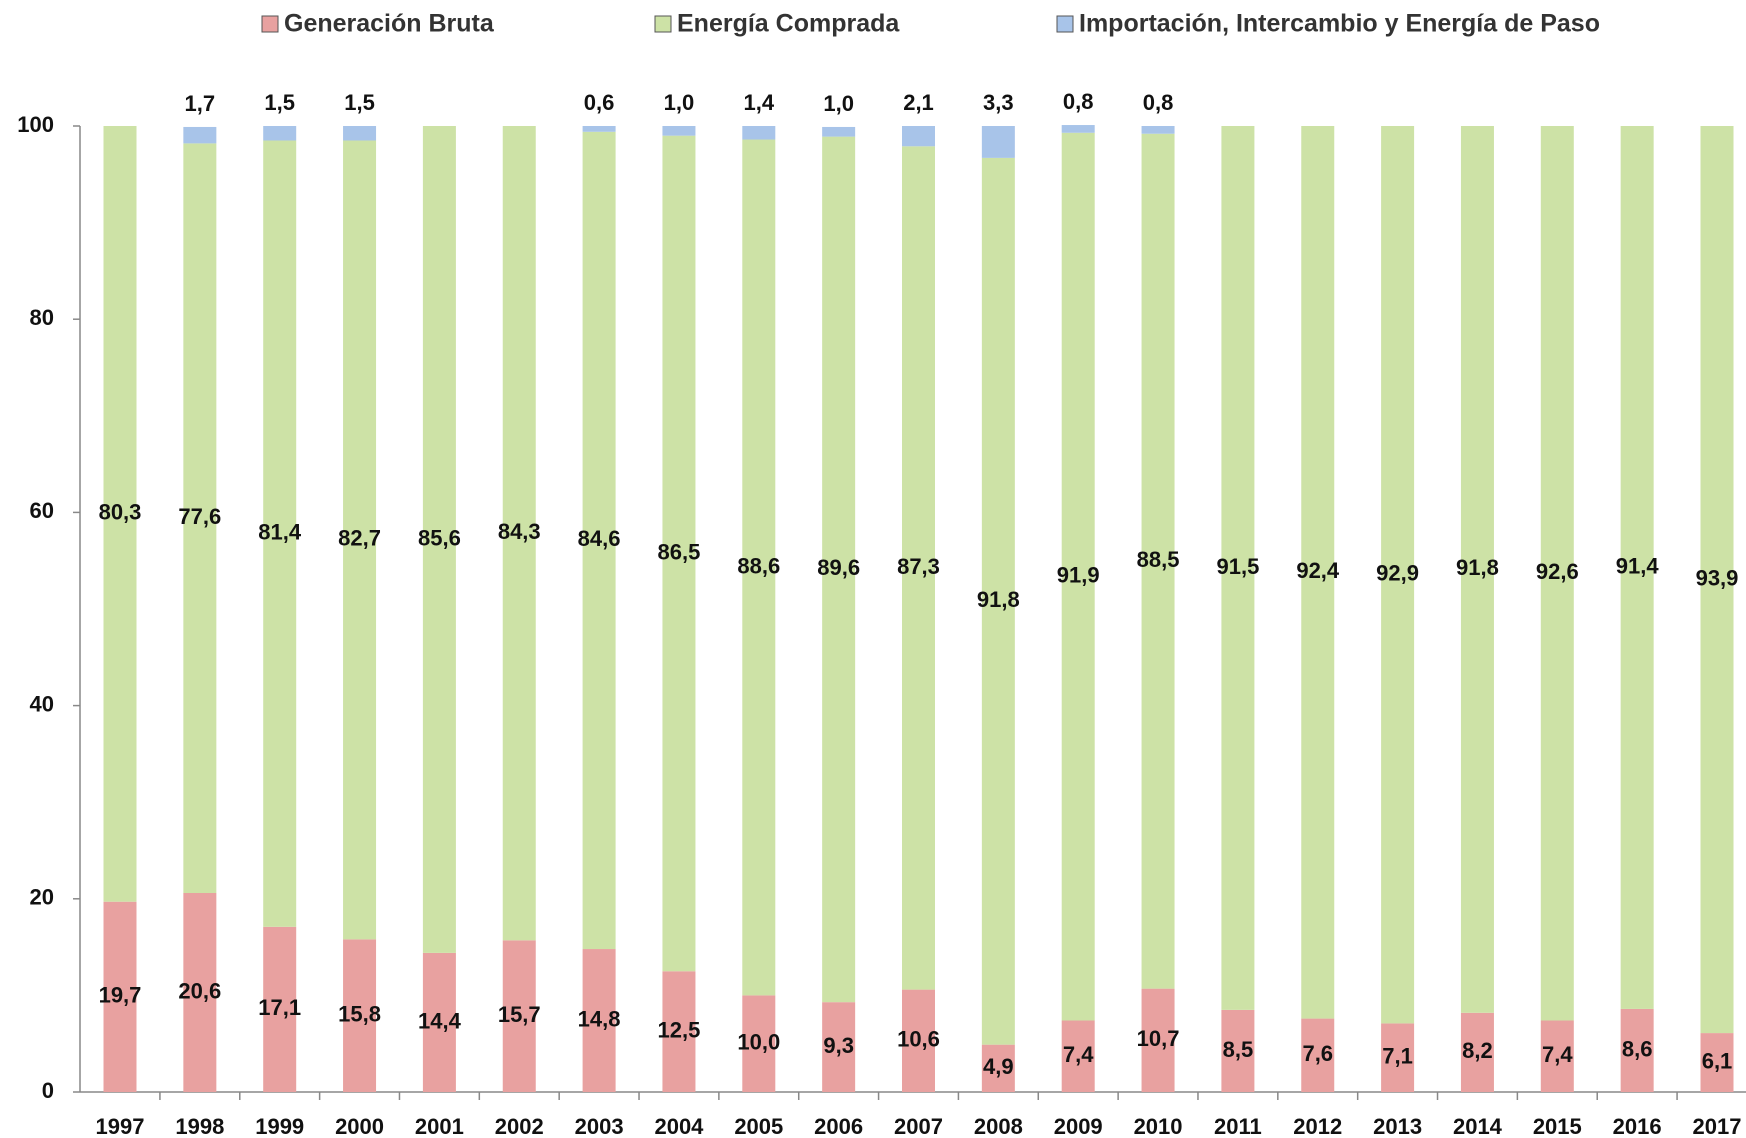  What do you see at coordinates (998, 1126) in the screenshot?
I see `x-tick-label: 2008` at bounding box center [998, 1126].